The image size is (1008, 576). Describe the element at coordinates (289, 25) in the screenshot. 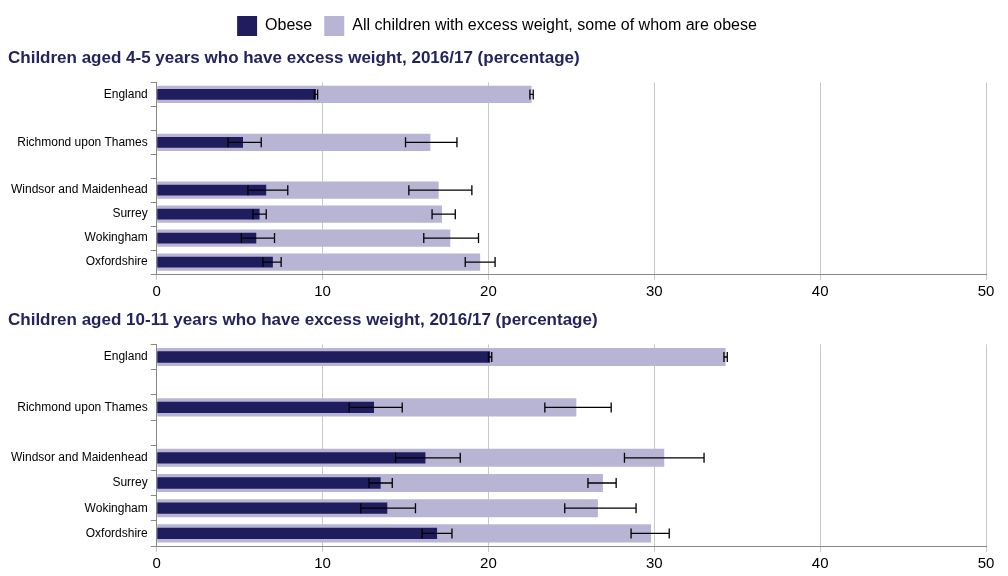

I see `legend-label: Obese` at that location.